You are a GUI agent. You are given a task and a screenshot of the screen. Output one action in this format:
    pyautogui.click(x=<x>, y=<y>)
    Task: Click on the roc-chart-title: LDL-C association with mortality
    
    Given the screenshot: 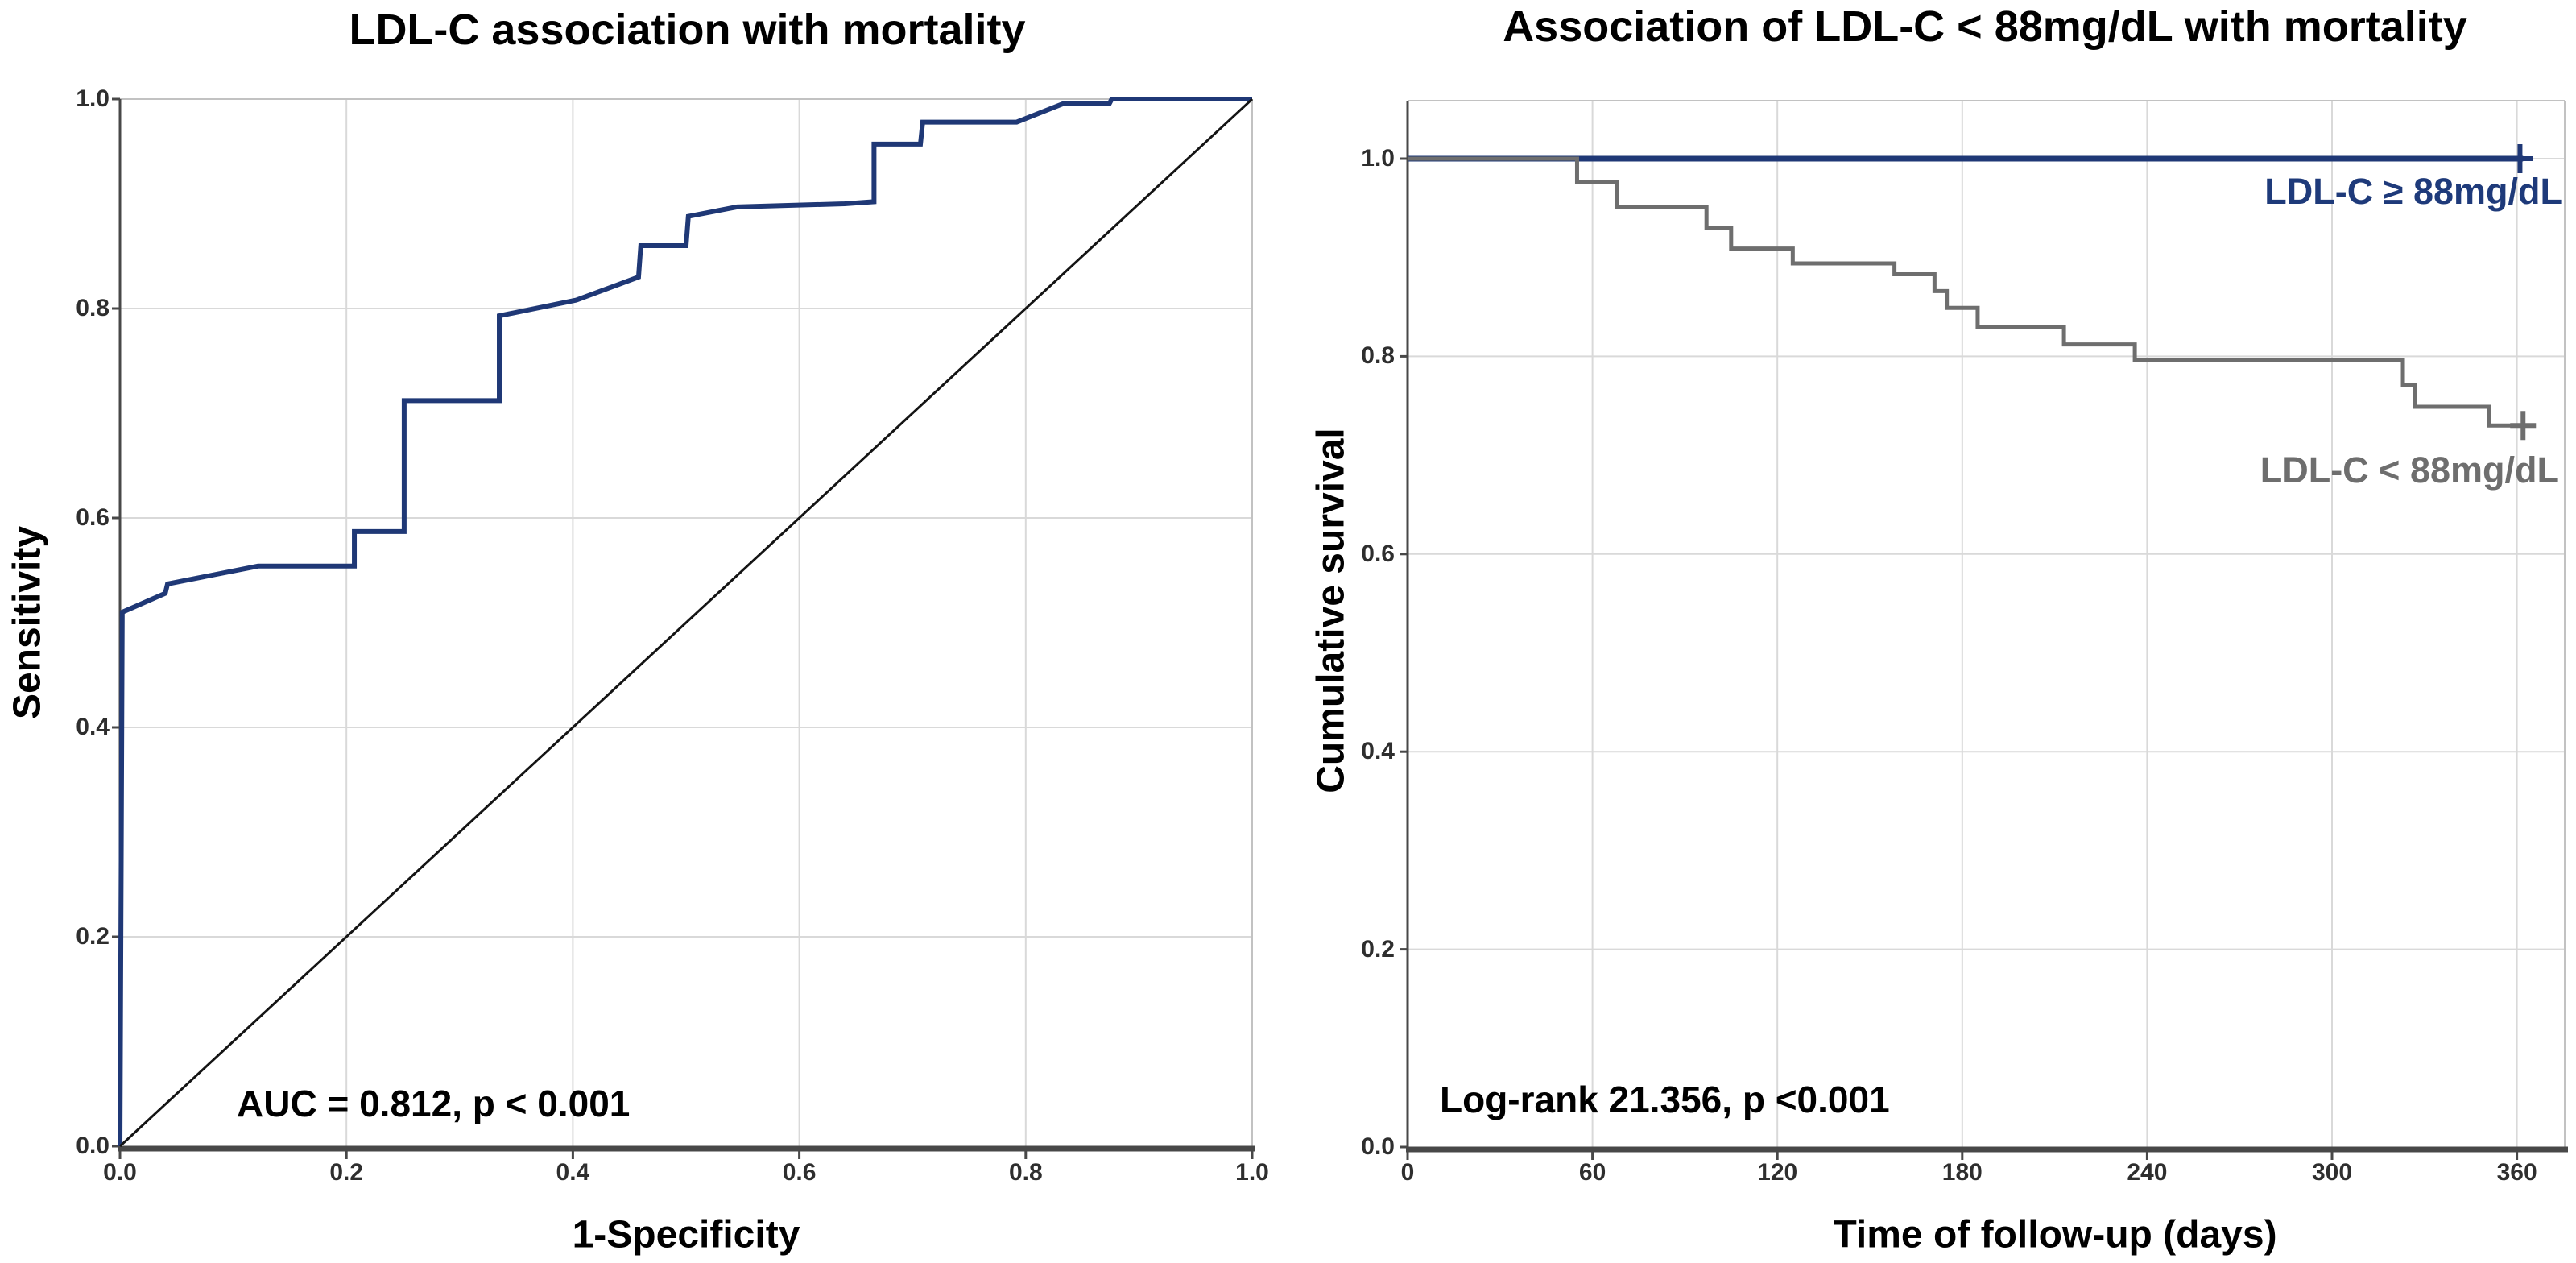 What is the action you would take?
    pyautogui.click(x=688, y=30)
    